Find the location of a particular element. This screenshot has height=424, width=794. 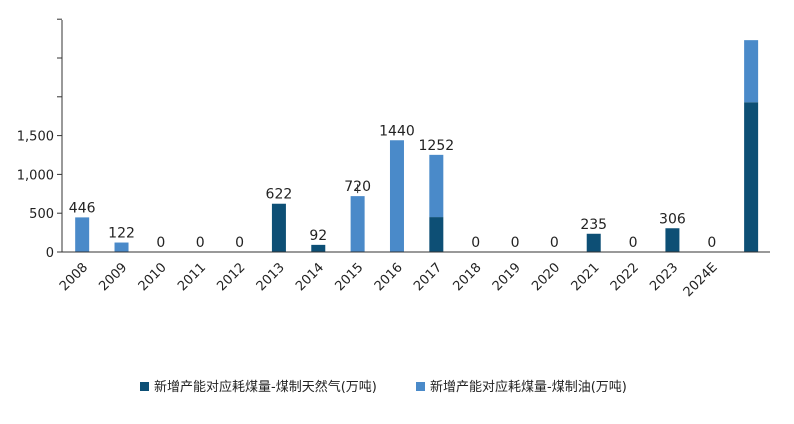

data-label-2017: 1252 is located at coordinates (437, 146).